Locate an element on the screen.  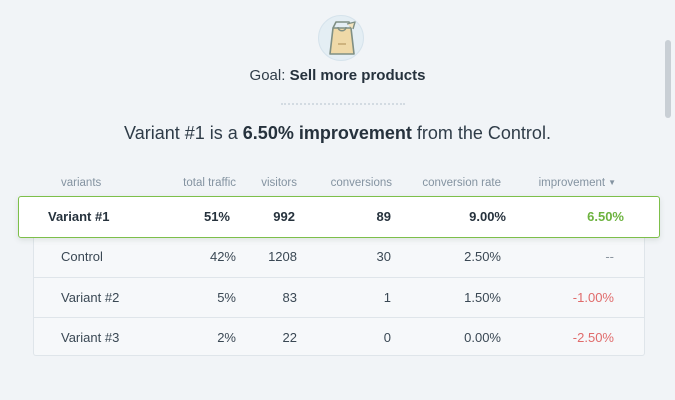
caret-down-icon: ▼ is located at coordinates (612, 182).